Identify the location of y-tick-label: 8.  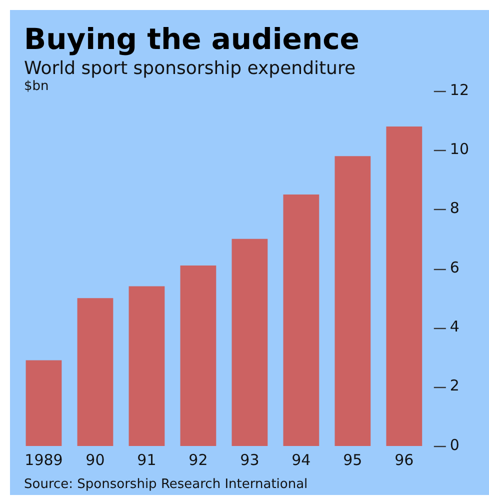
(455, 208).